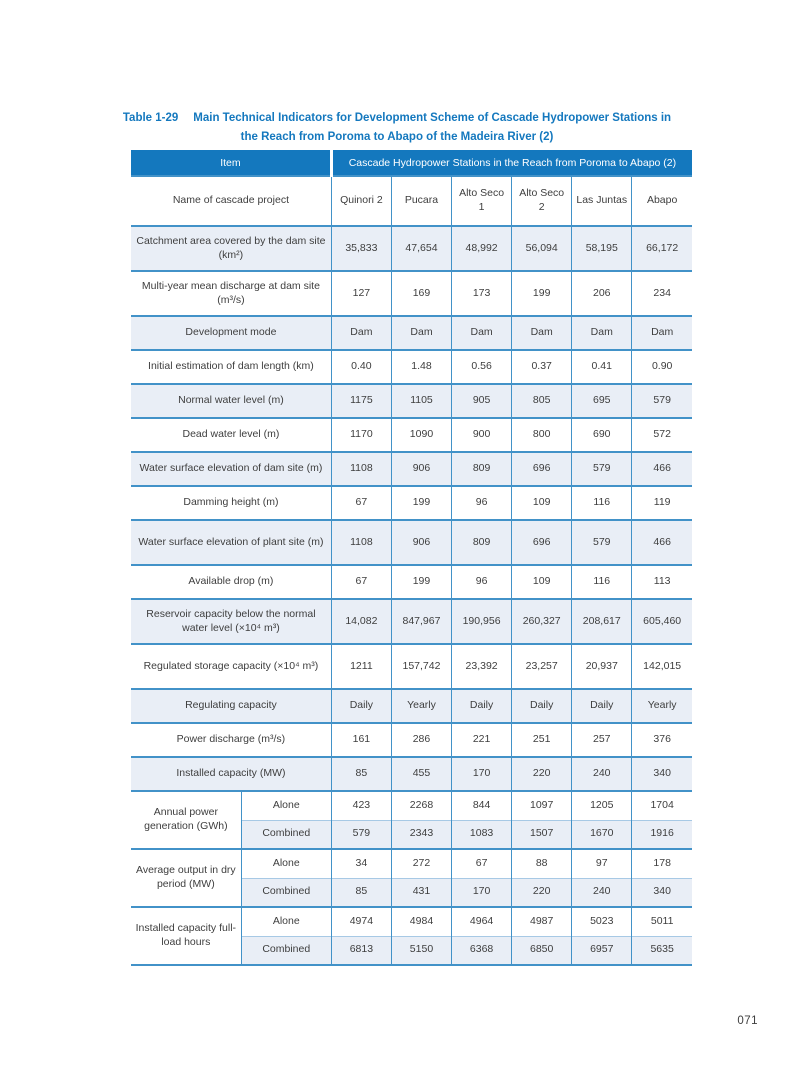 This screenshot has width=793, height=1077. I want to click on value-cell: 1916, so click(661, 834).